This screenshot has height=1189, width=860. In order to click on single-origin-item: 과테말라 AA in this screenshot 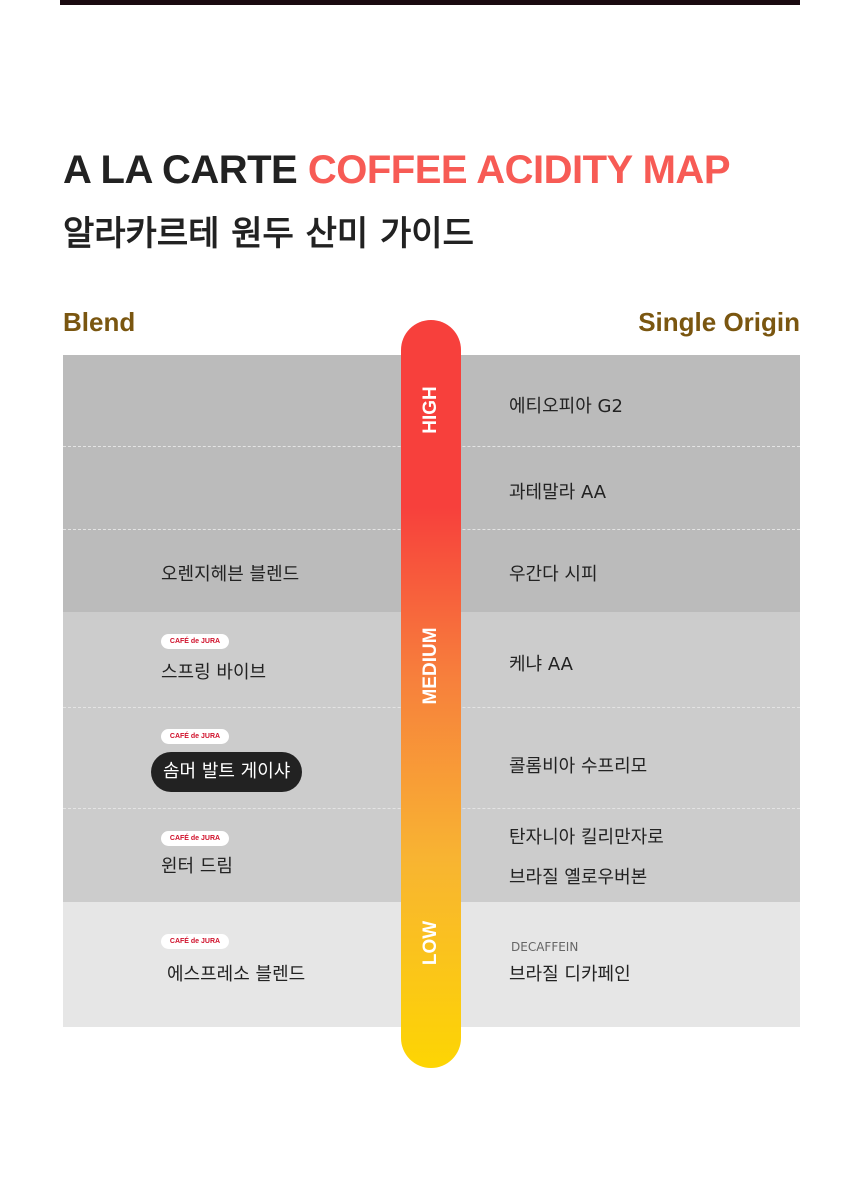, I will do `click(558, 492)`.